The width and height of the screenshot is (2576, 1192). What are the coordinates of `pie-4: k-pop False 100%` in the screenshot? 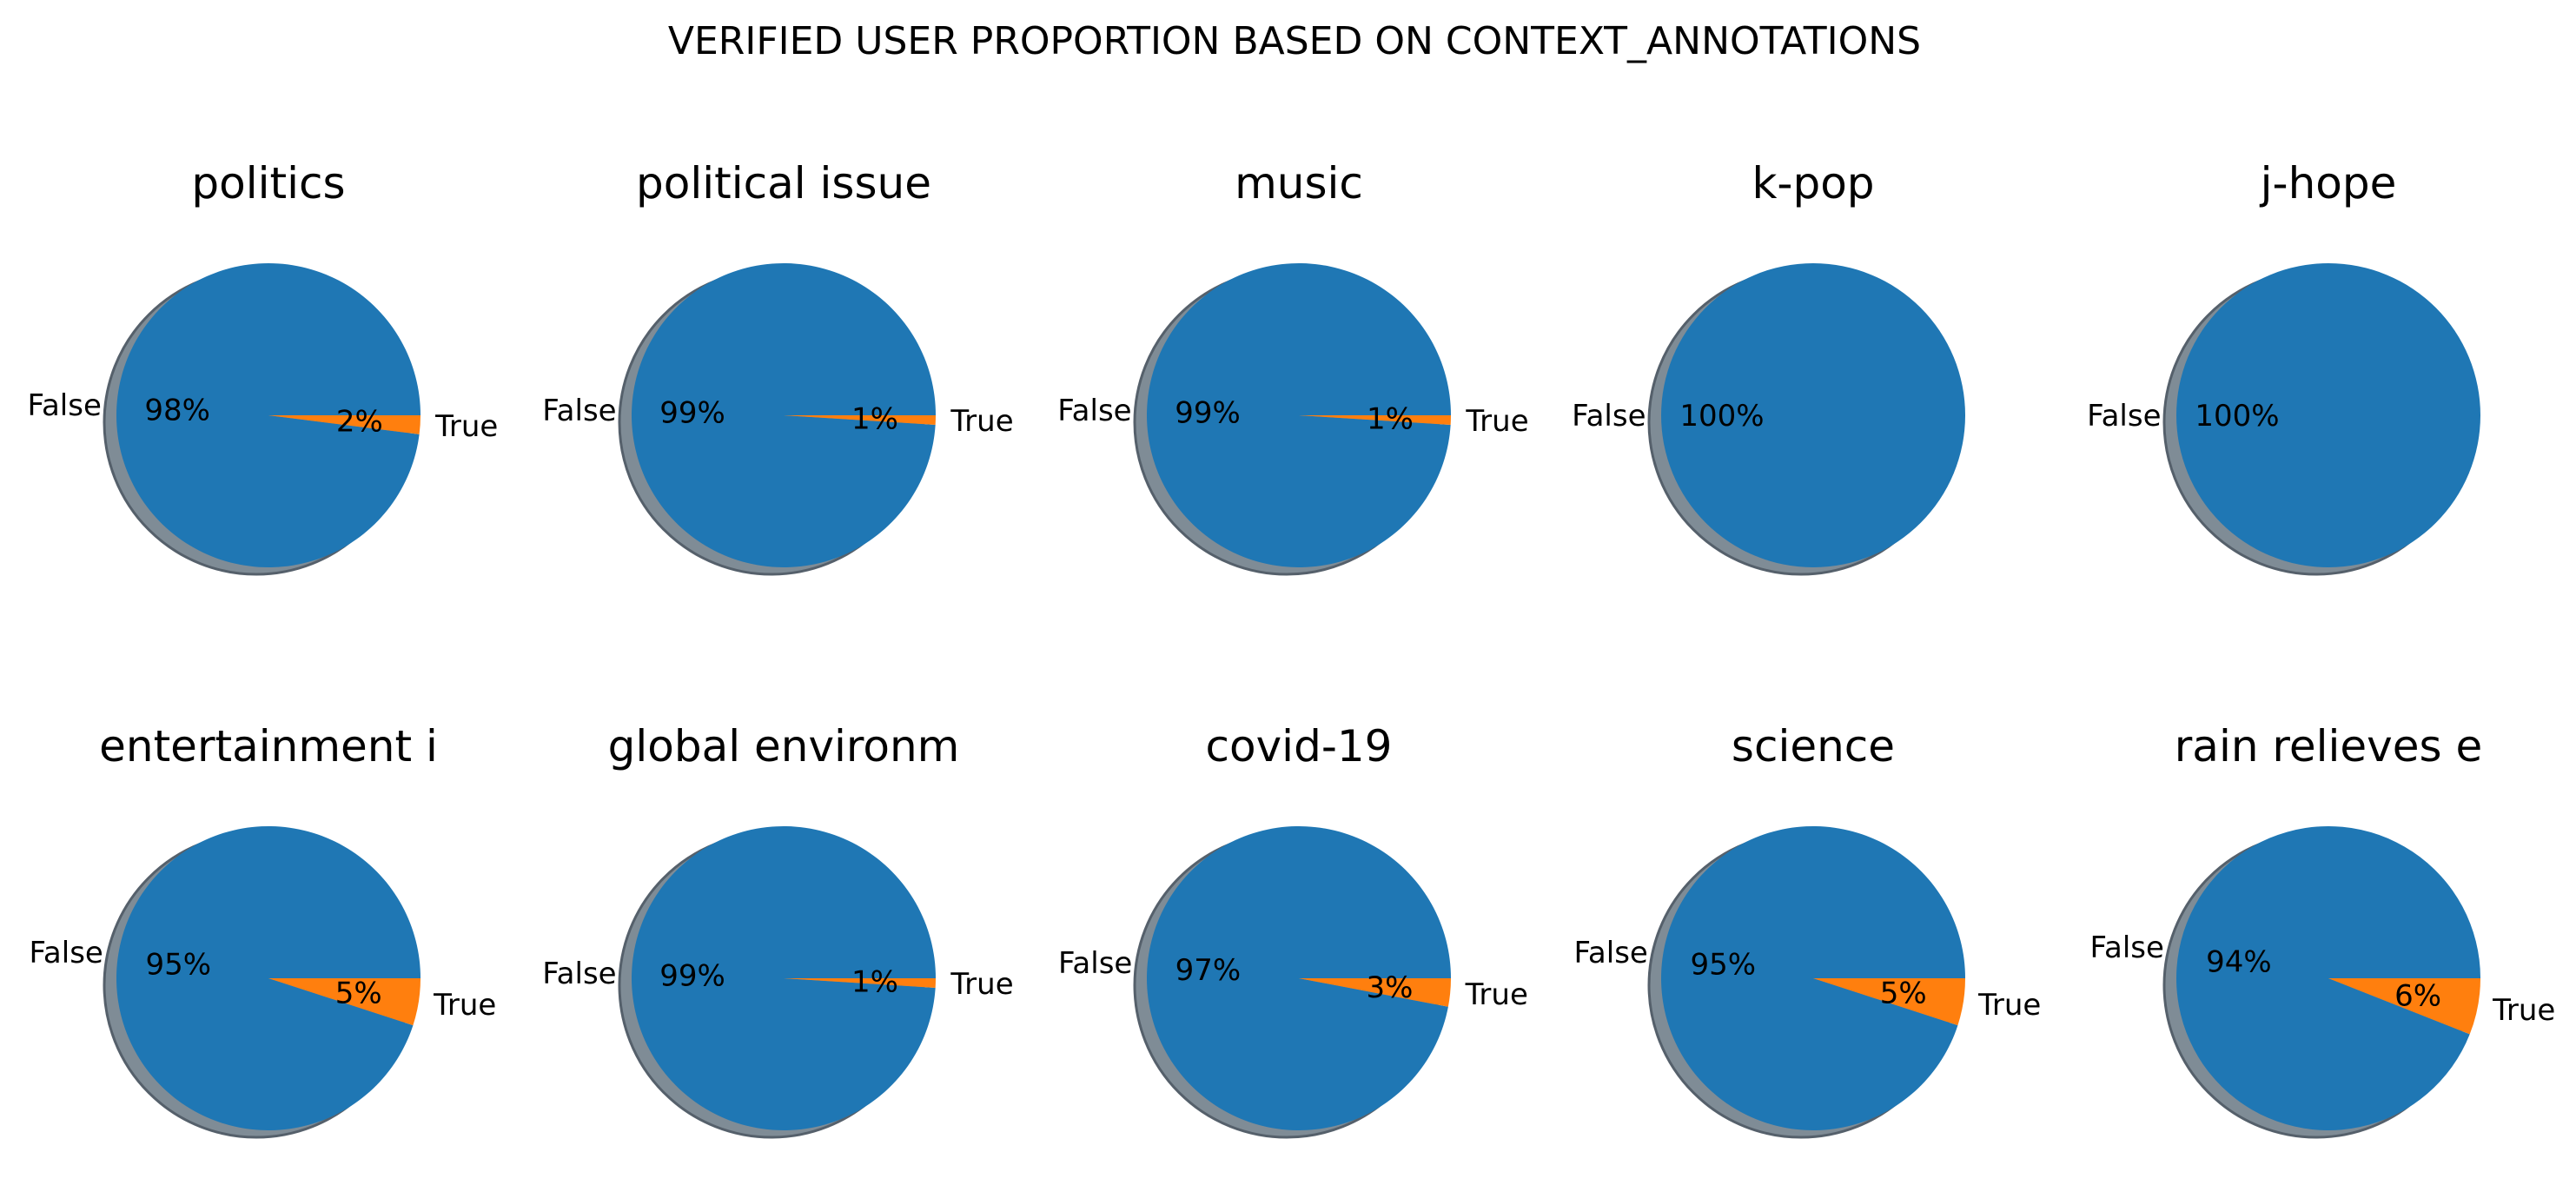 It's located at (1768, 367).